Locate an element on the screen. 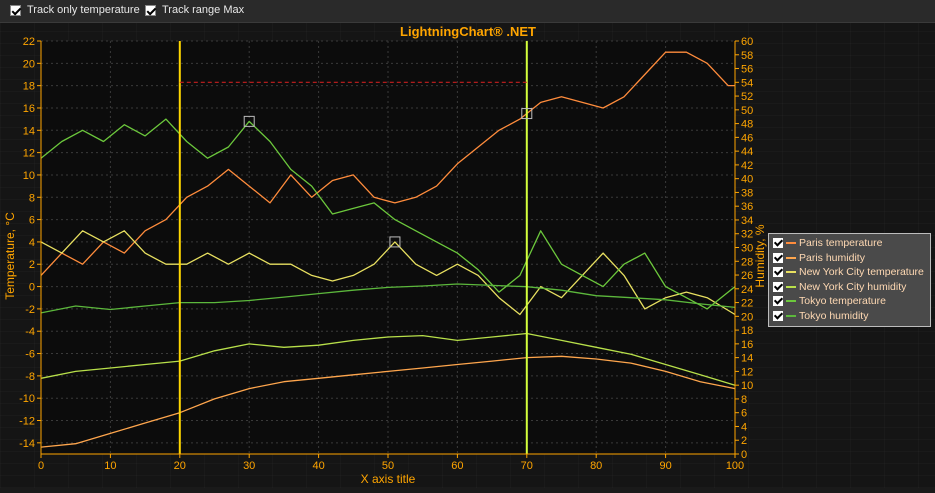 This screenshot has width=935, height=493. y-right-tick-label: 12 is located at coordinates (747, 372).